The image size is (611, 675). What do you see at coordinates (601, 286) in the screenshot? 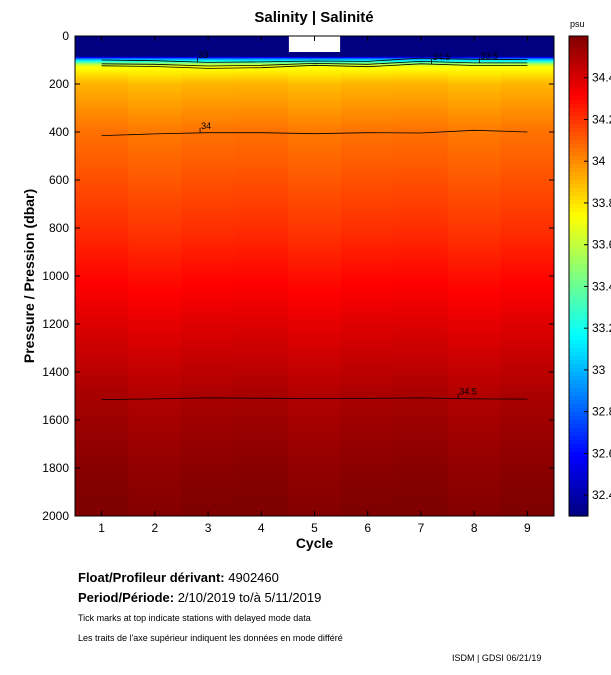
I see `colorbar-tick-label: 33.4` at bounding box center [601, 286].